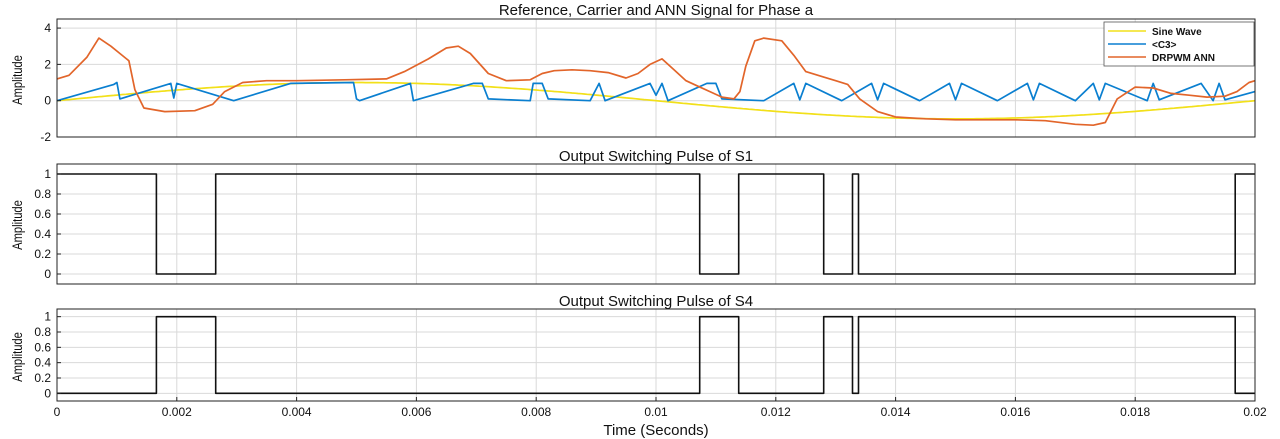 This screenshot has height=439, width=1280. Describe the element at coordinates (45, 137) in the screenshot. I see `y-tick-label: -2` at that location.